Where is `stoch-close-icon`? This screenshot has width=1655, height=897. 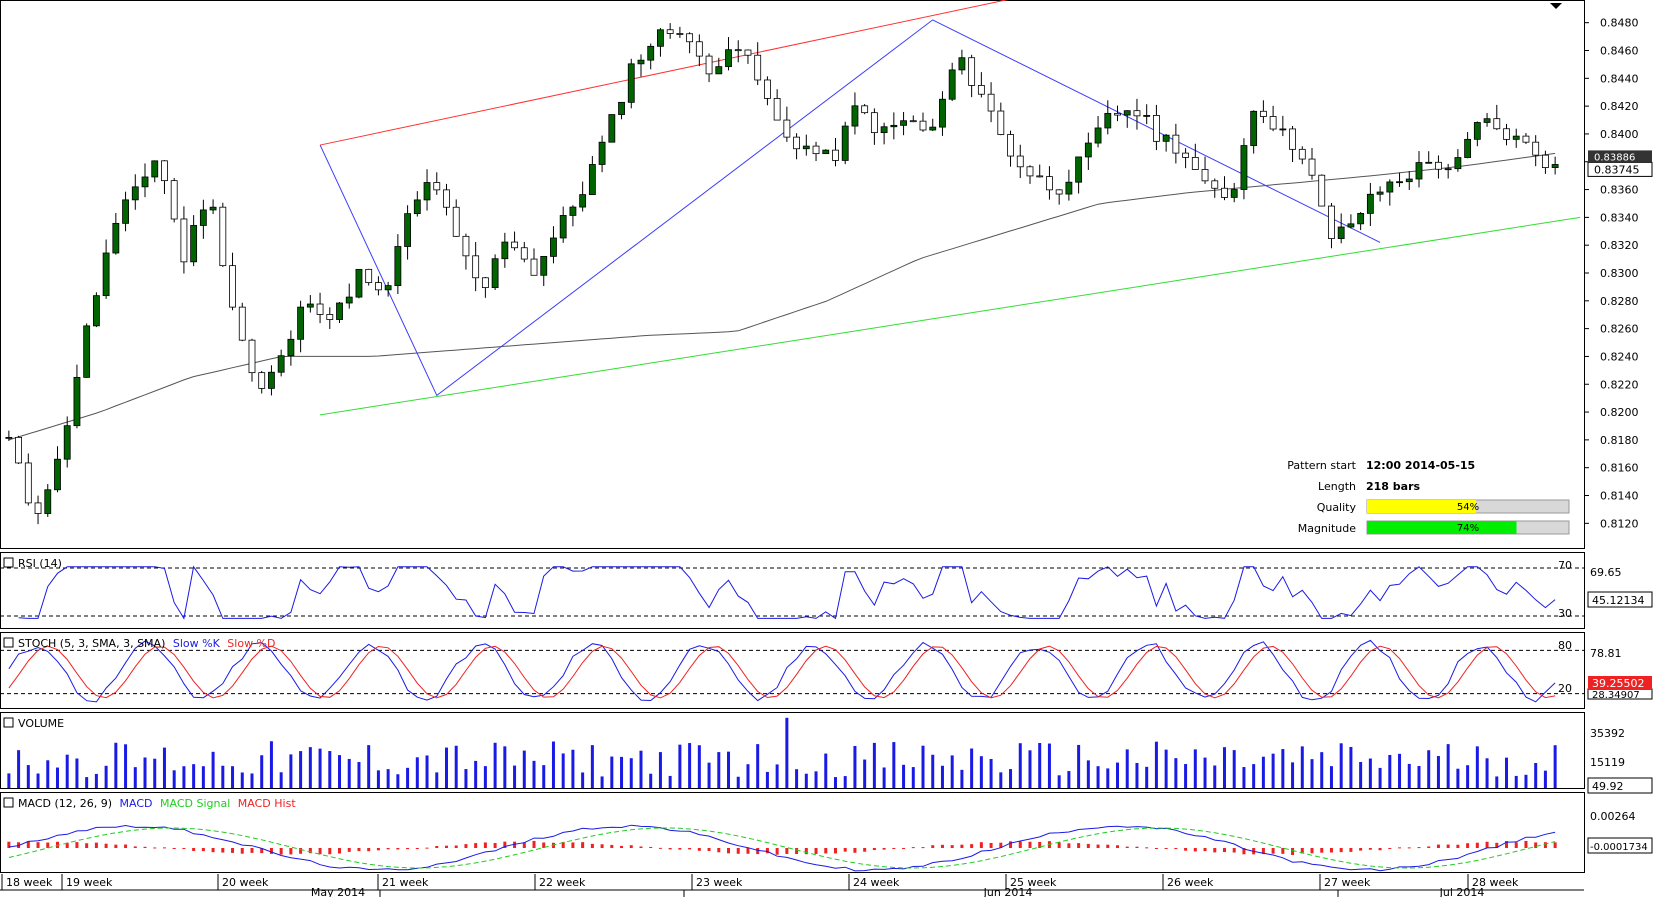 stoch-close-icon is located at coordinates (8, 642).